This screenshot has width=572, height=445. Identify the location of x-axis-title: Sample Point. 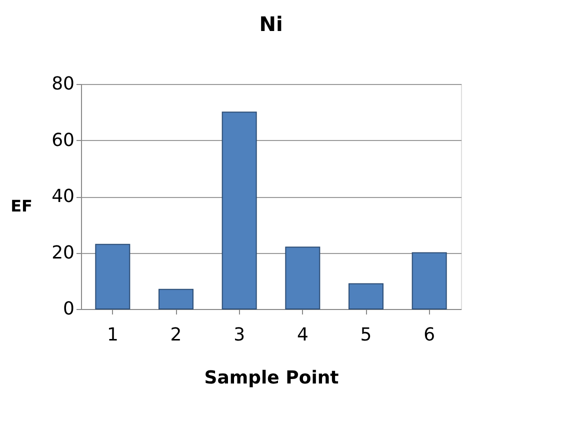
(272, 378).